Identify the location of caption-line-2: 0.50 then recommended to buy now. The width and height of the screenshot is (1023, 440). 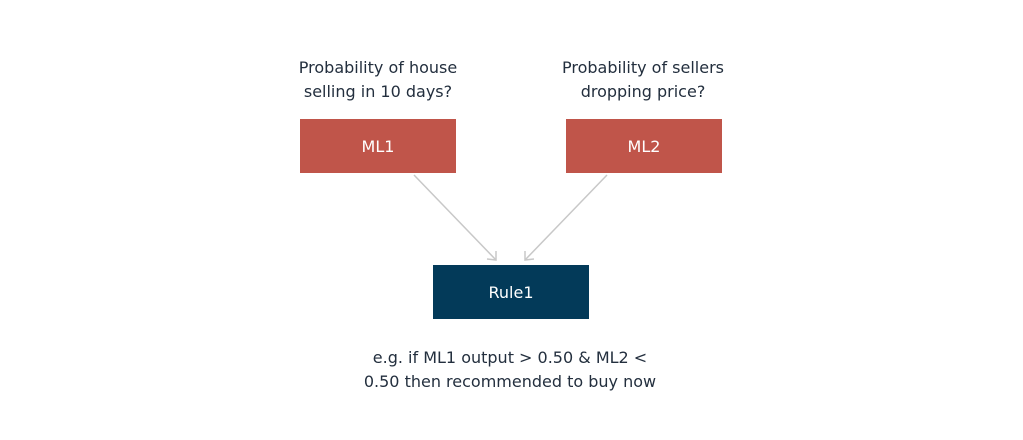
(510, 381).